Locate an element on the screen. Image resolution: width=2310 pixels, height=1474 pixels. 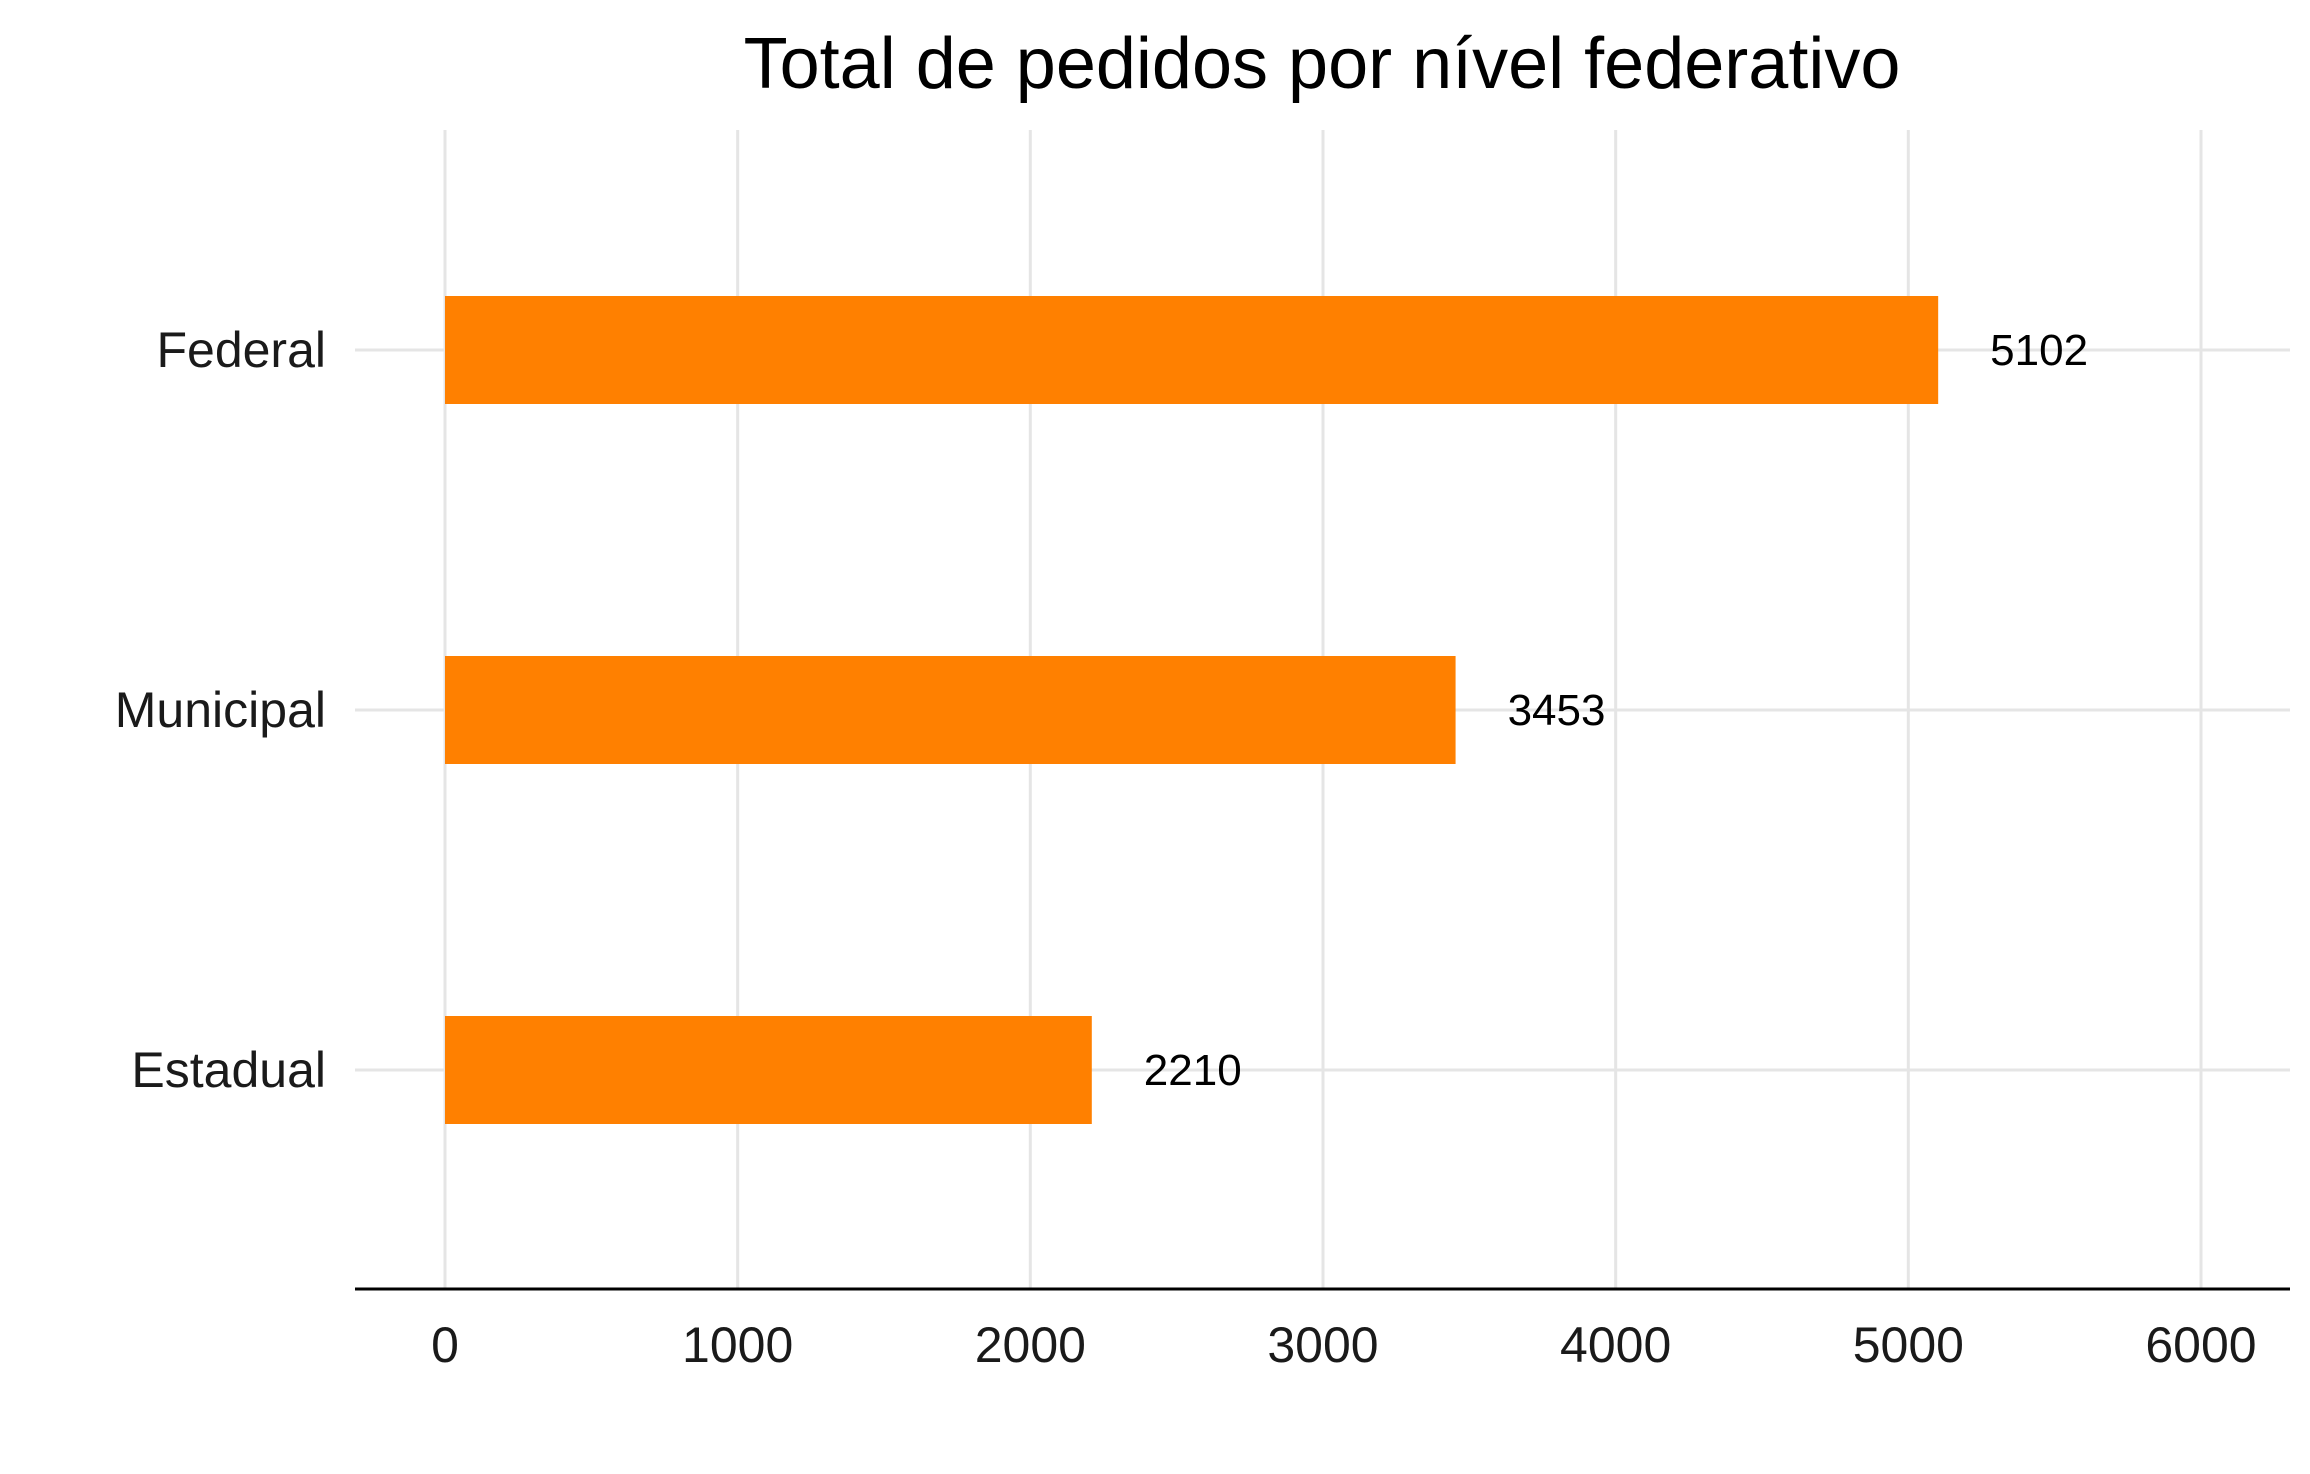
bar-municipal is located at coordinates (950, 710).